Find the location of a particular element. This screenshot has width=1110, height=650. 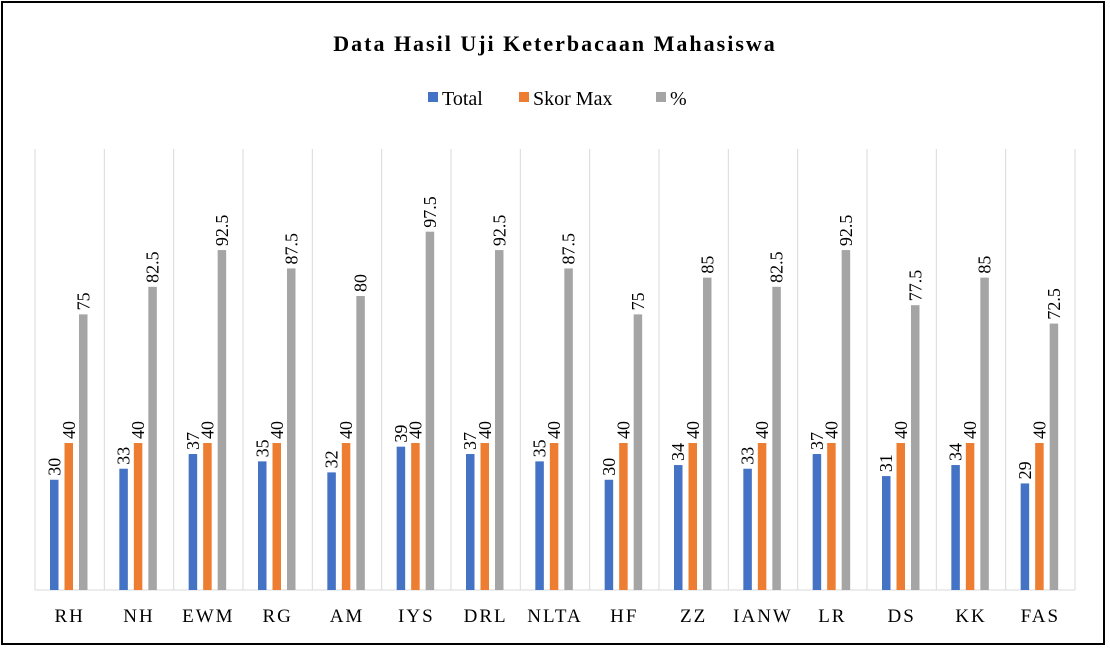

bar-total-IANW is located at coordinates (747, 529).